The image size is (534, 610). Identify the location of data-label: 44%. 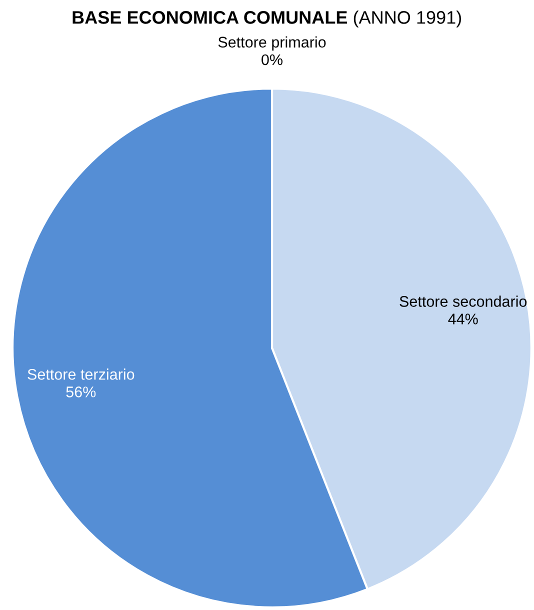
(463, 319).